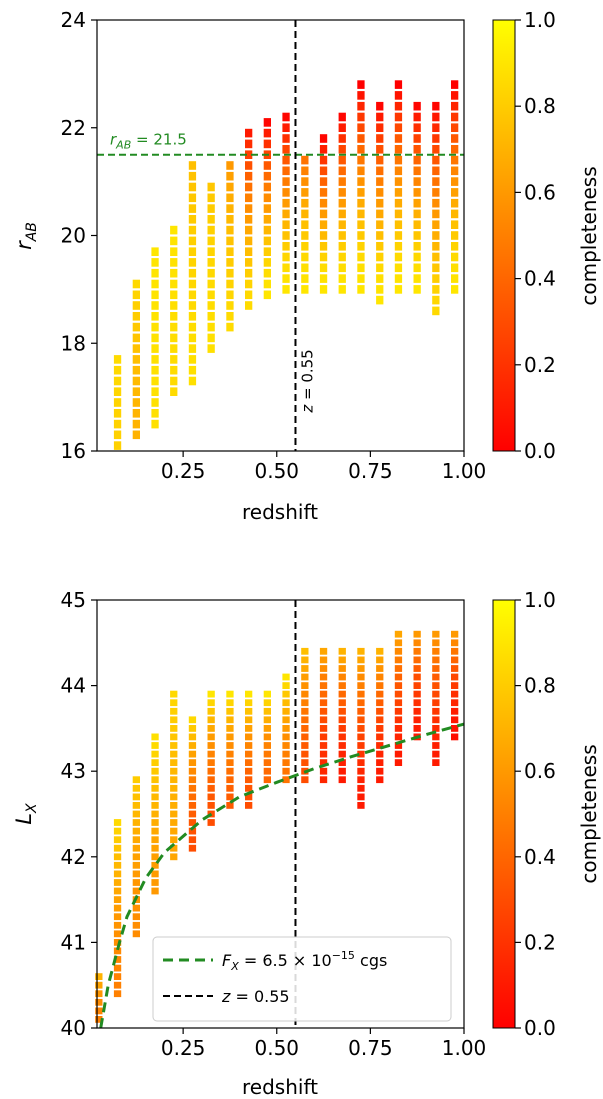  Describe the element at coordinates (540, 451) in the screenshot. I see `colorbar-tick-label: 0.0` at that location.